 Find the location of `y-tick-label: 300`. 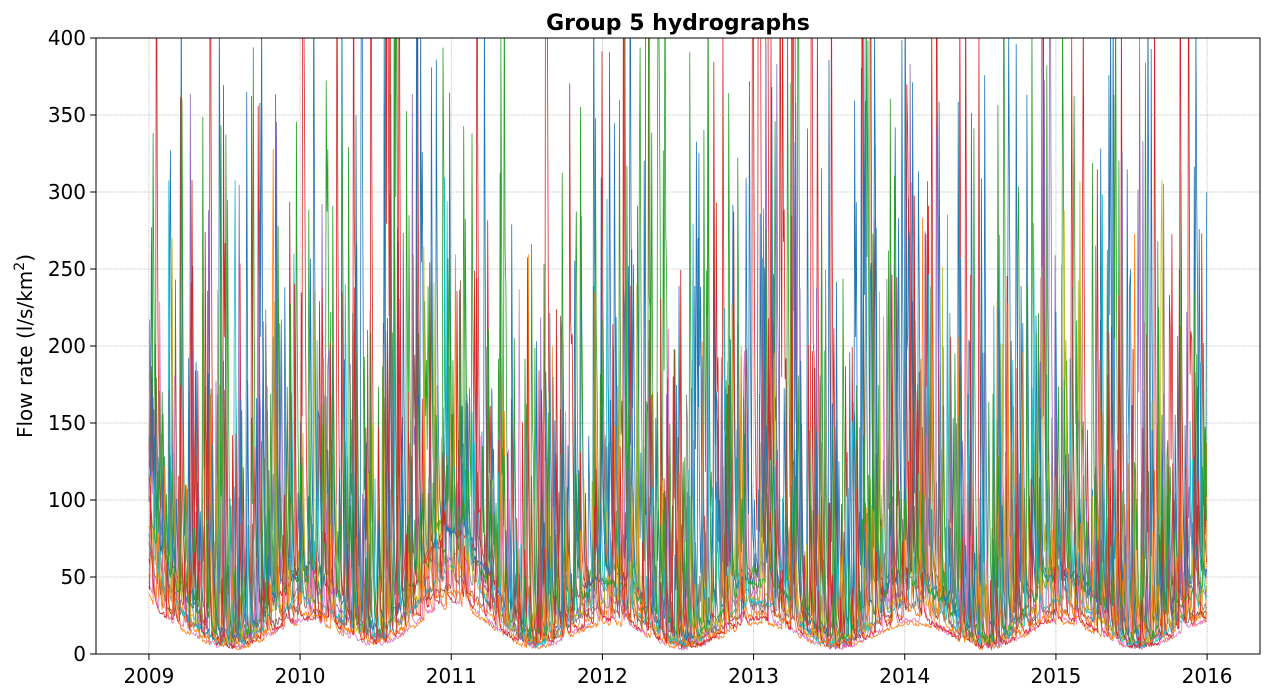

y-tick-label: 300 is located at coordinates (67, 192).